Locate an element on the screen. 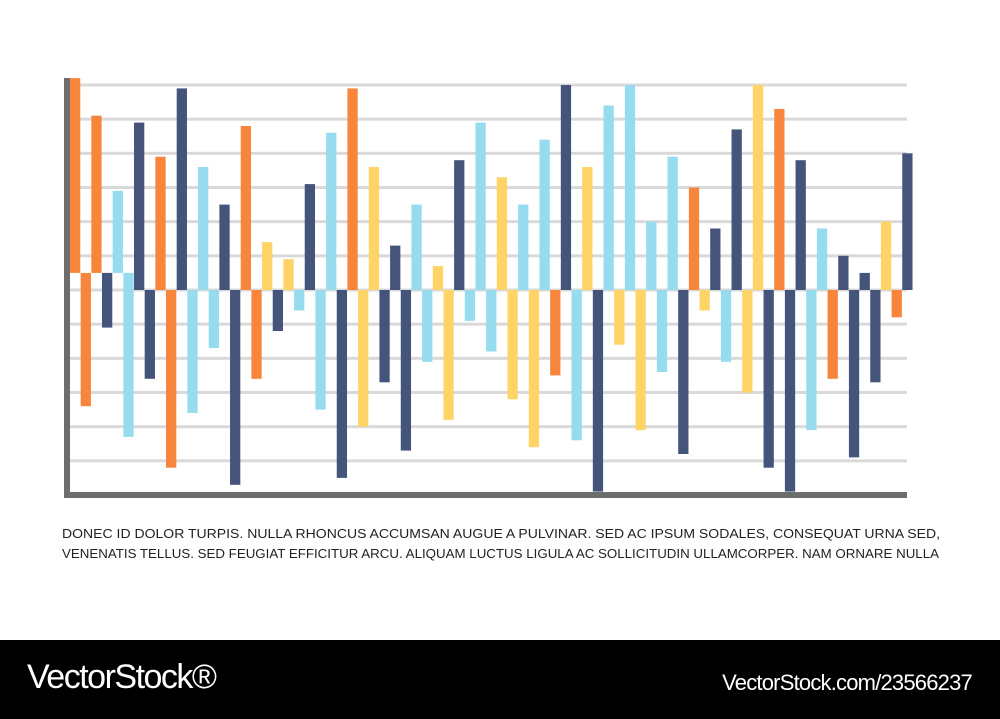 The image size is (1000, 719). x-axis is located at coordinates (485, 495).